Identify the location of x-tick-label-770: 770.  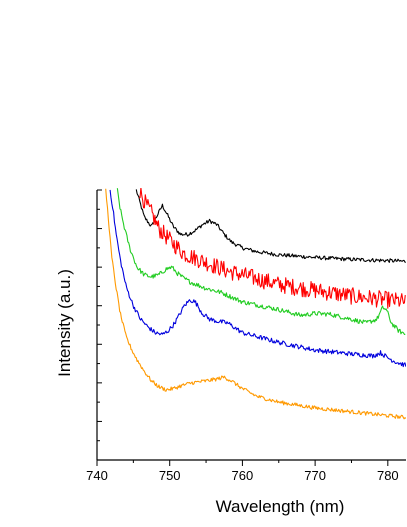
(315, 475).